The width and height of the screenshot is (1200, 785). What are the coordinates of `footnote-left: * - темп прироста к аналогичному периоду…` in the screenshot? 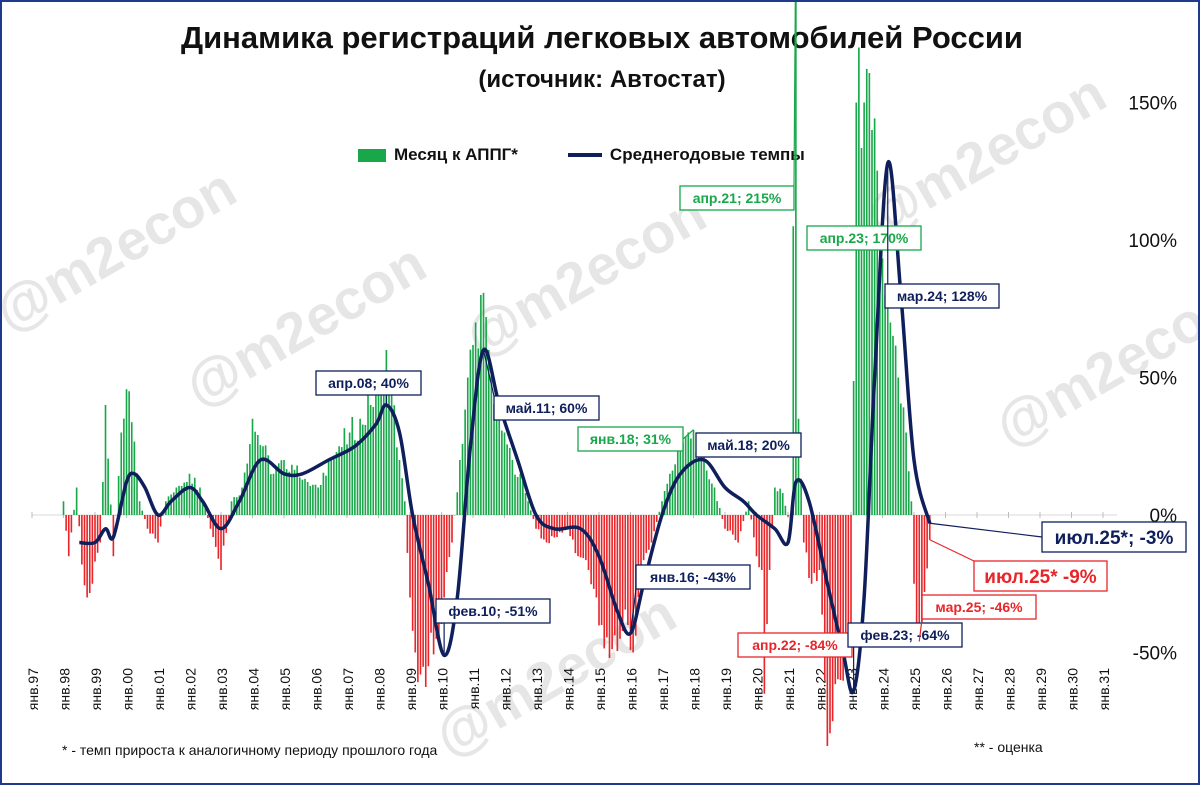 It's located at (250, 750).